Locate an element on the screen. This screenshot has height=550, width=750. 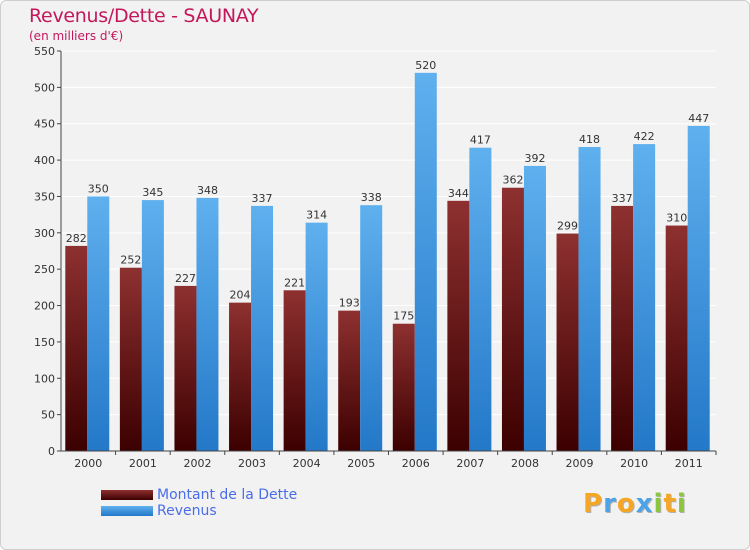
data-label: 310 is located at coordinates (676, 218).